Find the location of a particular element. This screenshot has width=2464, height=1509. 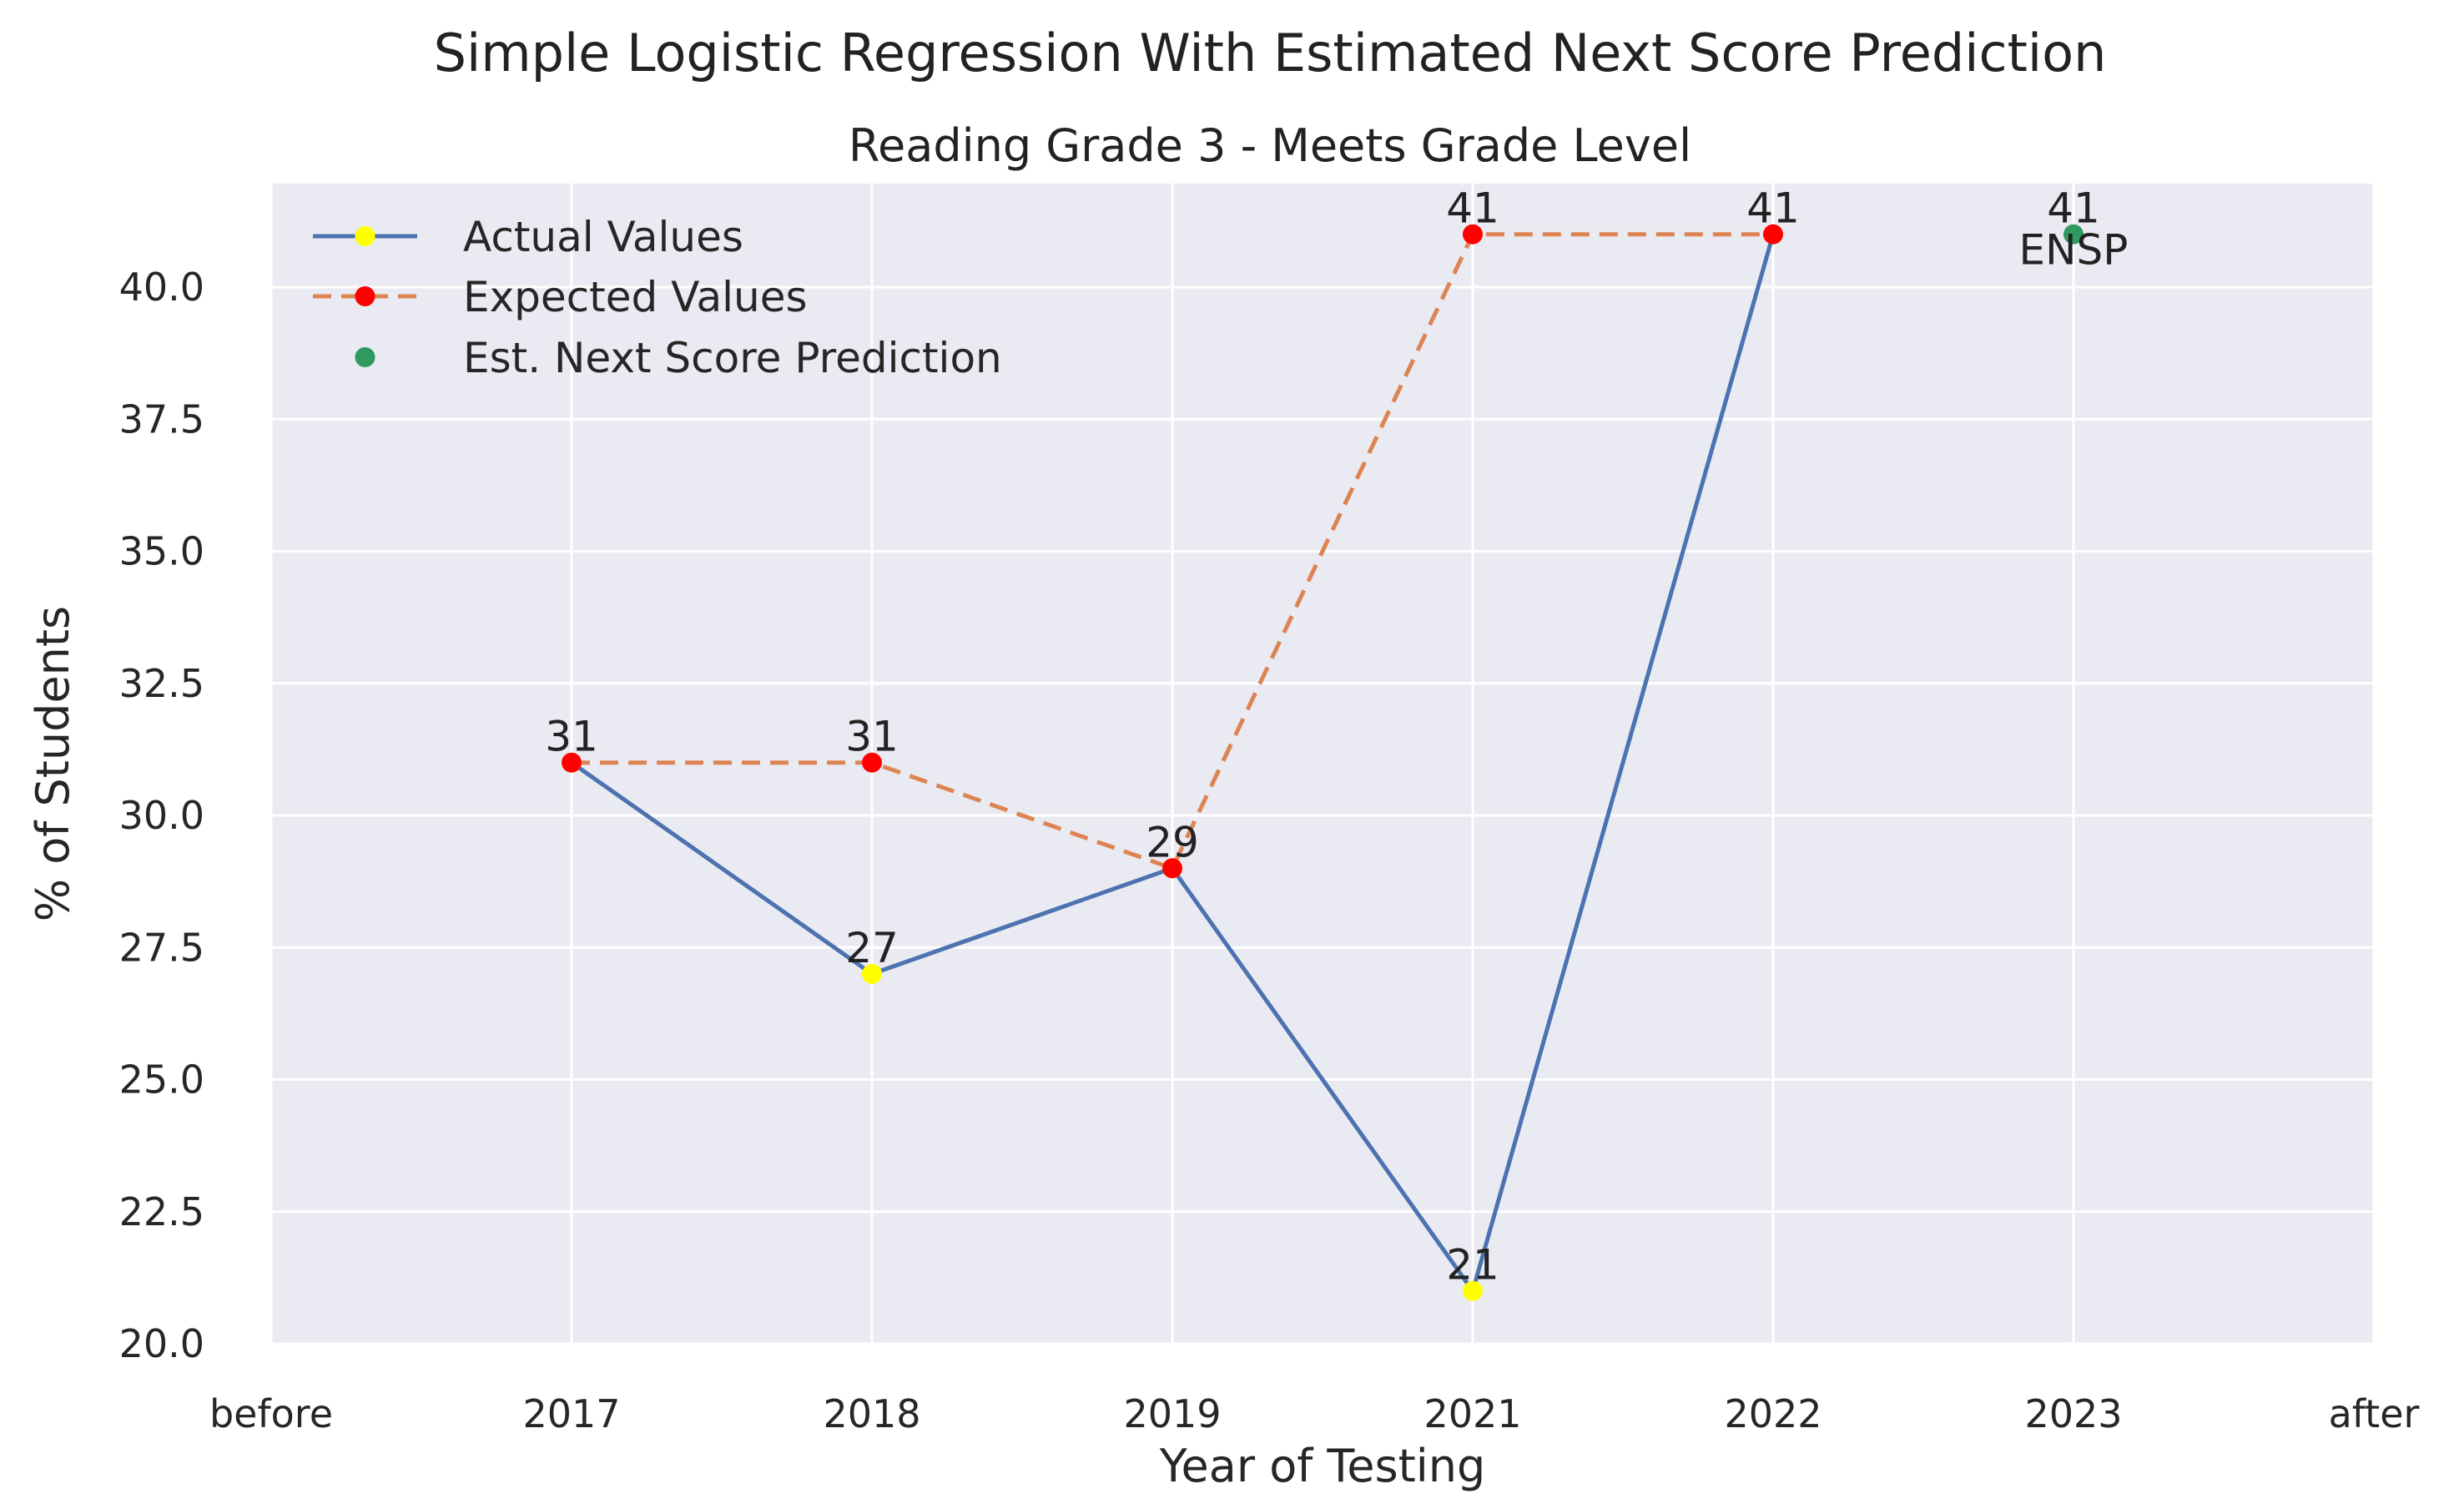

legend-actual-marker is located at coordinates (365, 236).